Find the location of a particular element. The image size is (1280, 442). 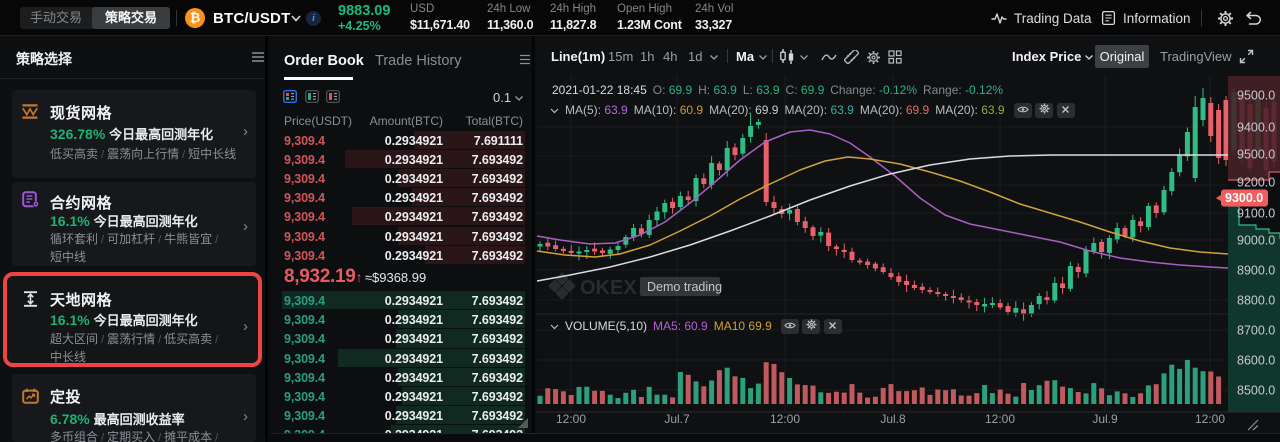

svg-text: 9000.0 is located at coordinates (1256, 241).